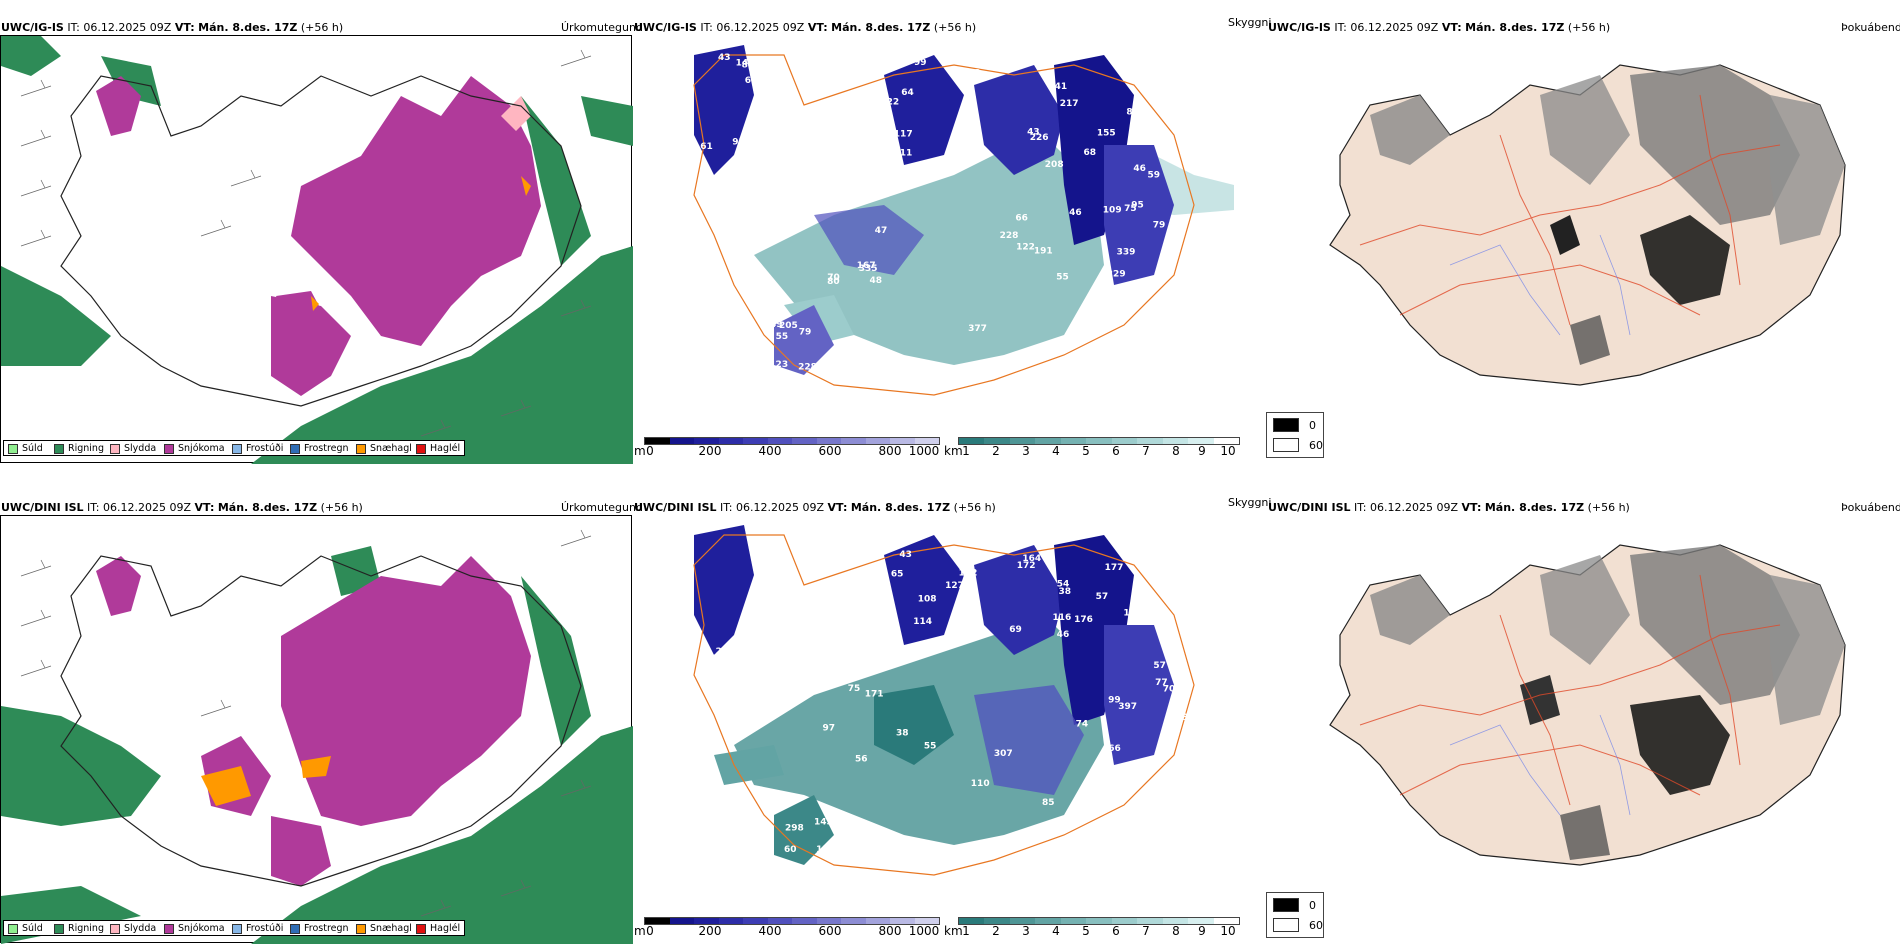 The height and width of the screenshot is (950, 1900). Describe the element at coordinates (391, 928) in the screenshot. I see `legend-label: Snæhagl` at that location.